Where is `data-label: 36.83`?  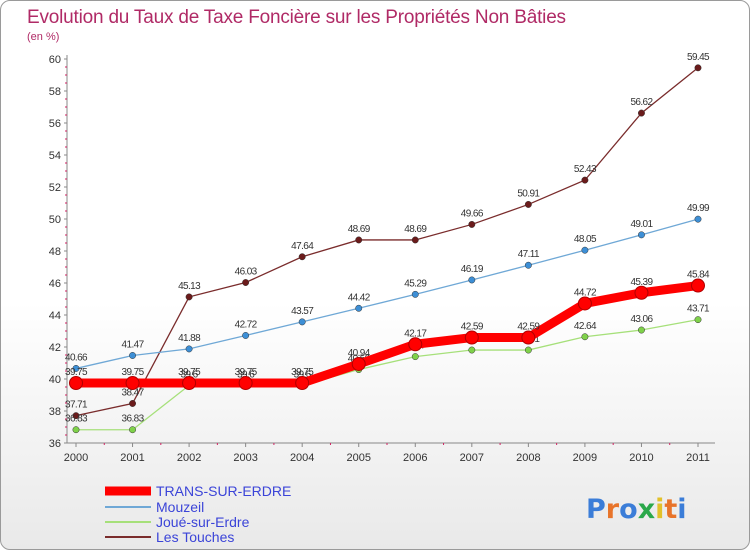 data-label: 36.83 is located at coordinates (76, 419).